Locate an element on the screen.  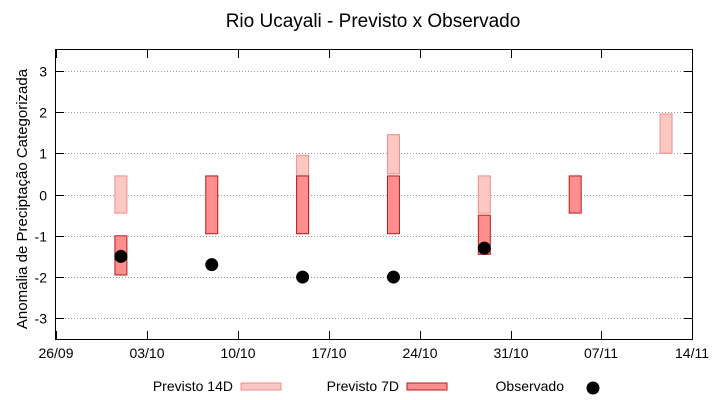
legend-marker is located at coordinates (593, 388).